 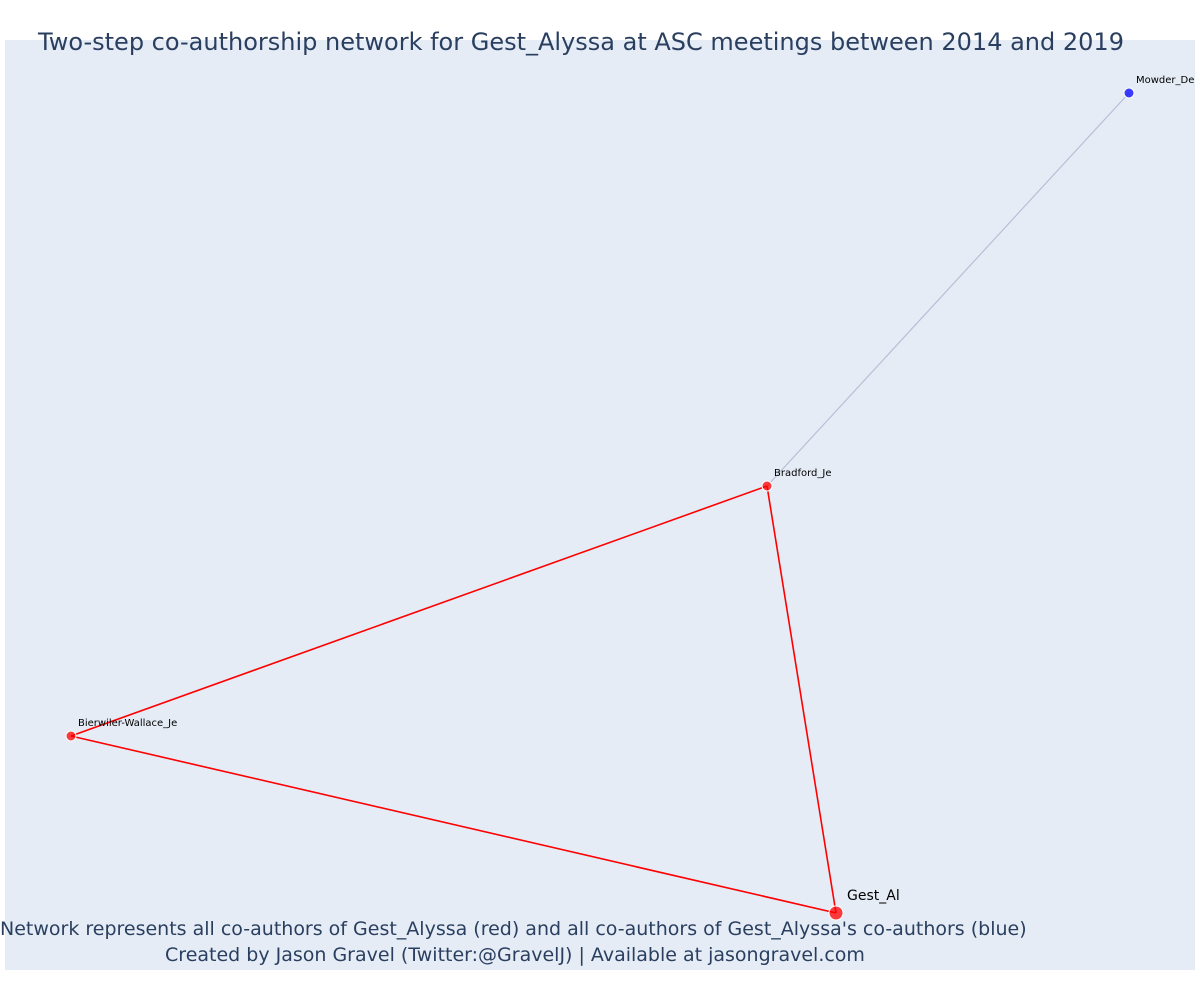 I want to click on node-label-Gest_Al: Gest_Al, so click(x=873, y=896).